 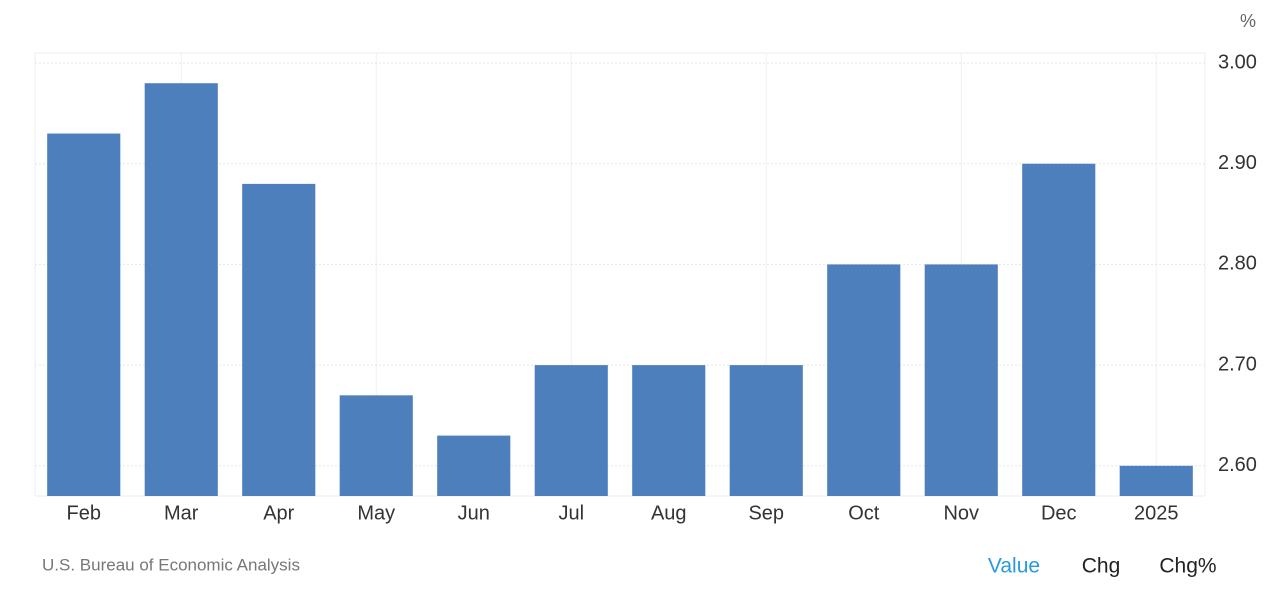 What do you see at coordinates (1237, 264) in the screenshot?
I see `y-tick-label: 2.80` at bounding box center [1237, 264].